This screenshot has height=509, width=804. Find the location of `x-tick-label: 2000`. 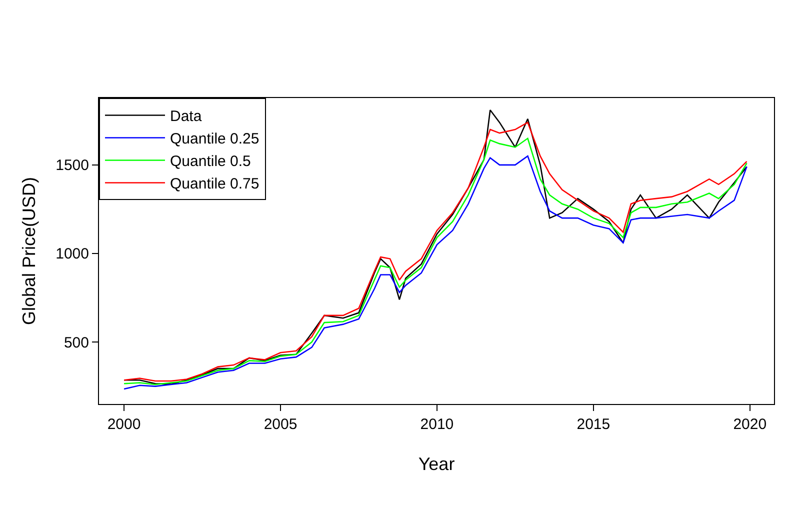

x-tick-label: 2000 is located at coordinates (124, 424).